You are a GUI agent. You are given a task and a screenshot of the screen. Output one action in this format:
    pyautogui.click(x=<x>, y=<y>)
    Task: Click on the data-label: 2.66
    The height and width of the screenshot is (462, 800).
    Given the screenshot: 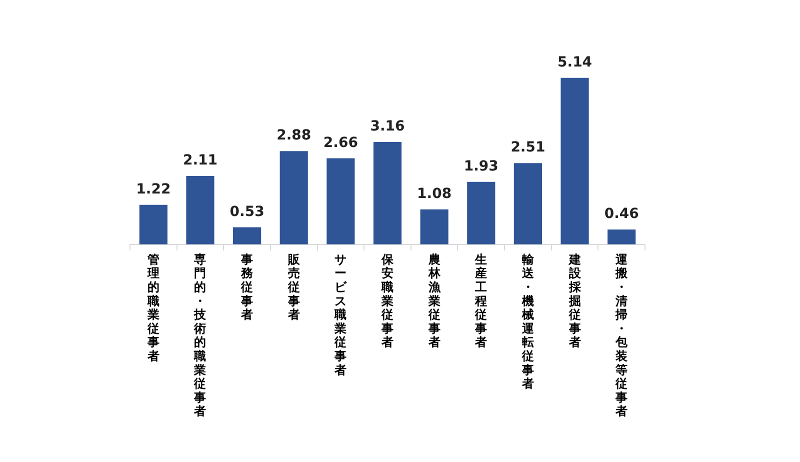 What is the action you would take?
    pyautogui.click(x=340, y=142)
    